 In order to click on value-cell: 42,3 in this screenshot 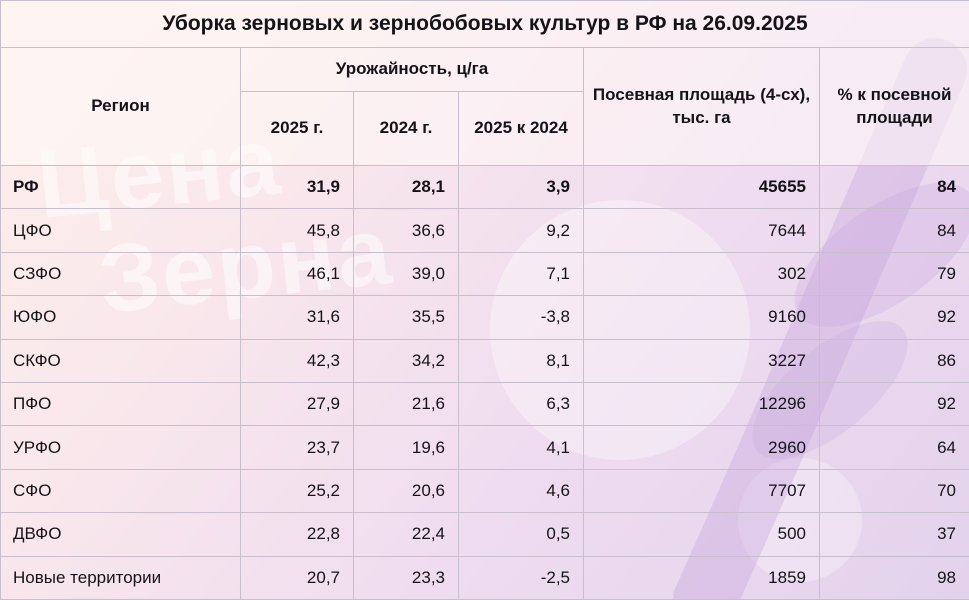, I will do `click(297, 360)`.